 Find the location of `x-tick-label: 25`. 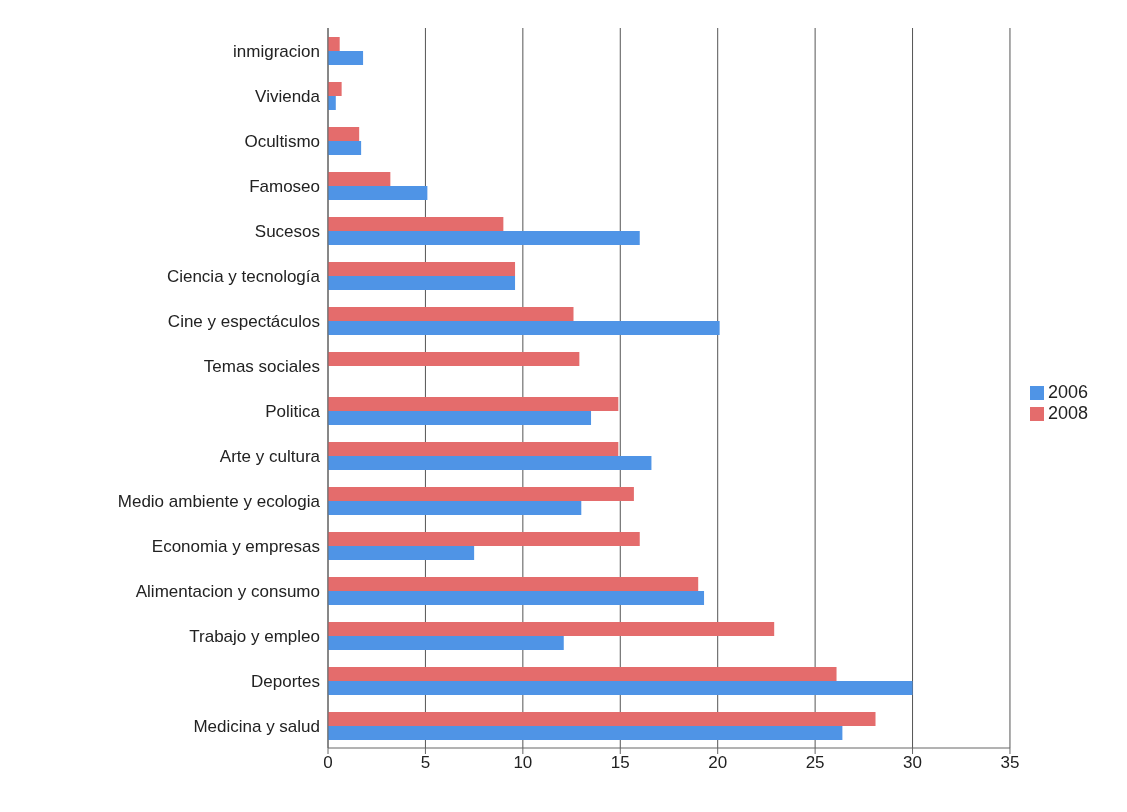

x-tick-label: 25 is located at coordinates (815, 763).